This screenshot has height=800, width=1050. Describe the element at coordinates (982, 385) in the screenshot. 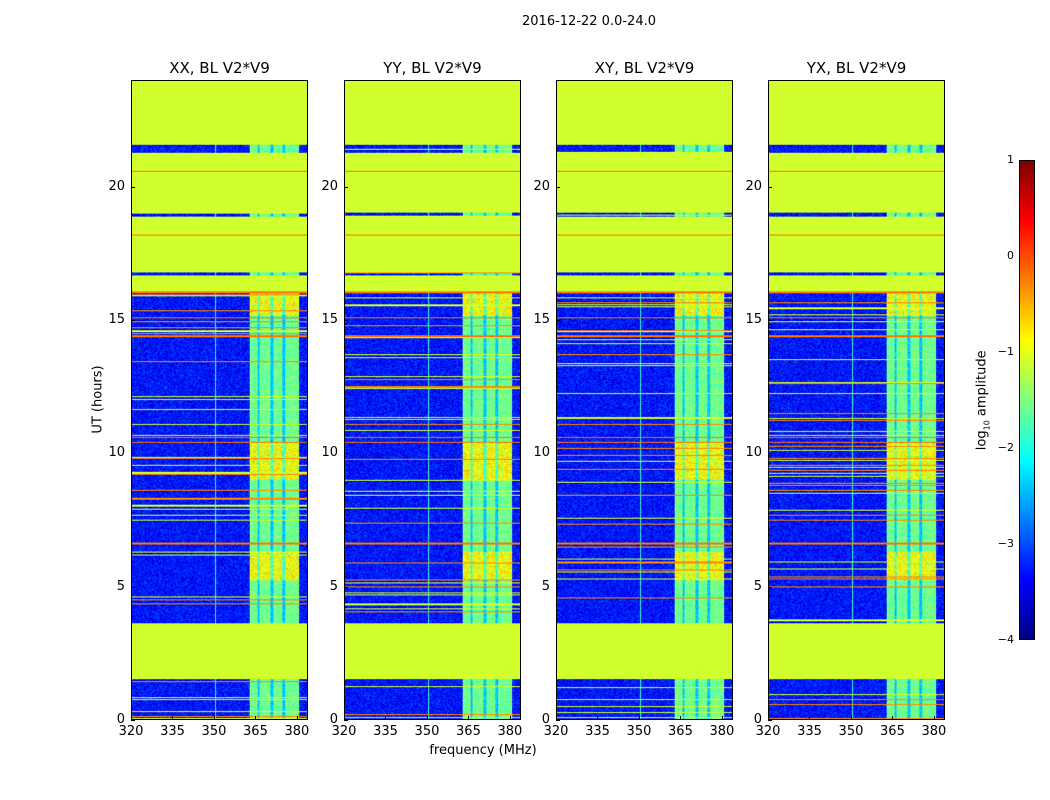

I see `colorbar-label-rest: amplitude` at that location.